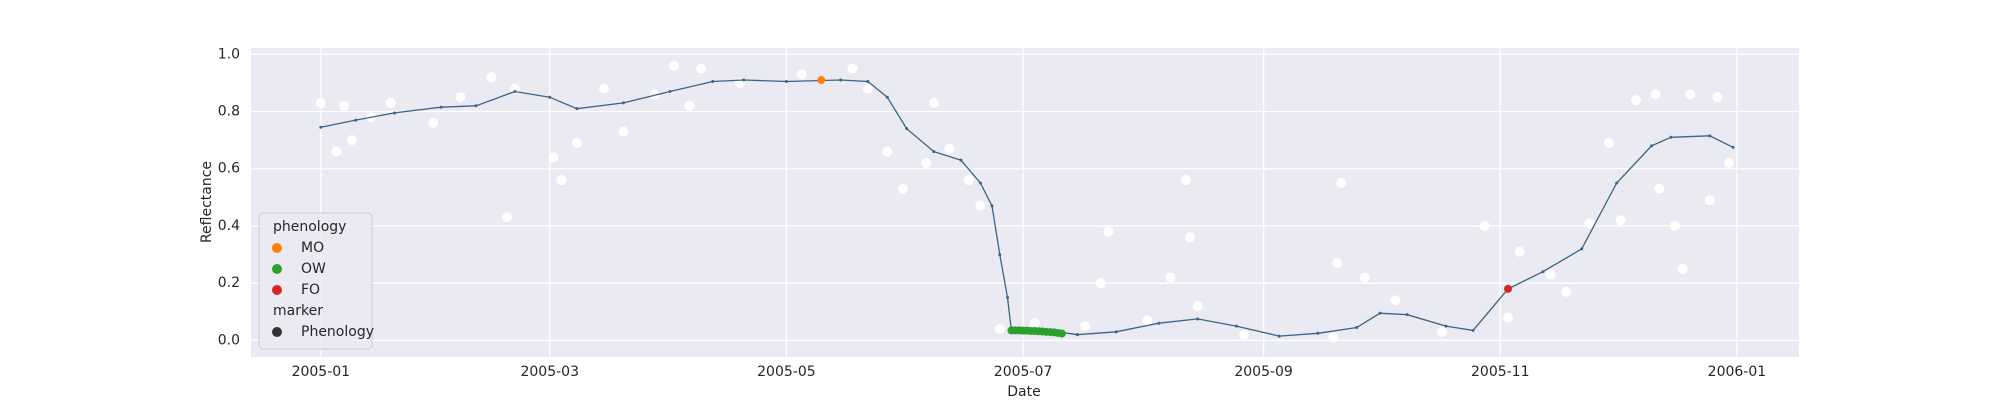 This screenshot has width=2000, height=400. I want to click on x-tick-label: 2005-03, so click(549, 372).